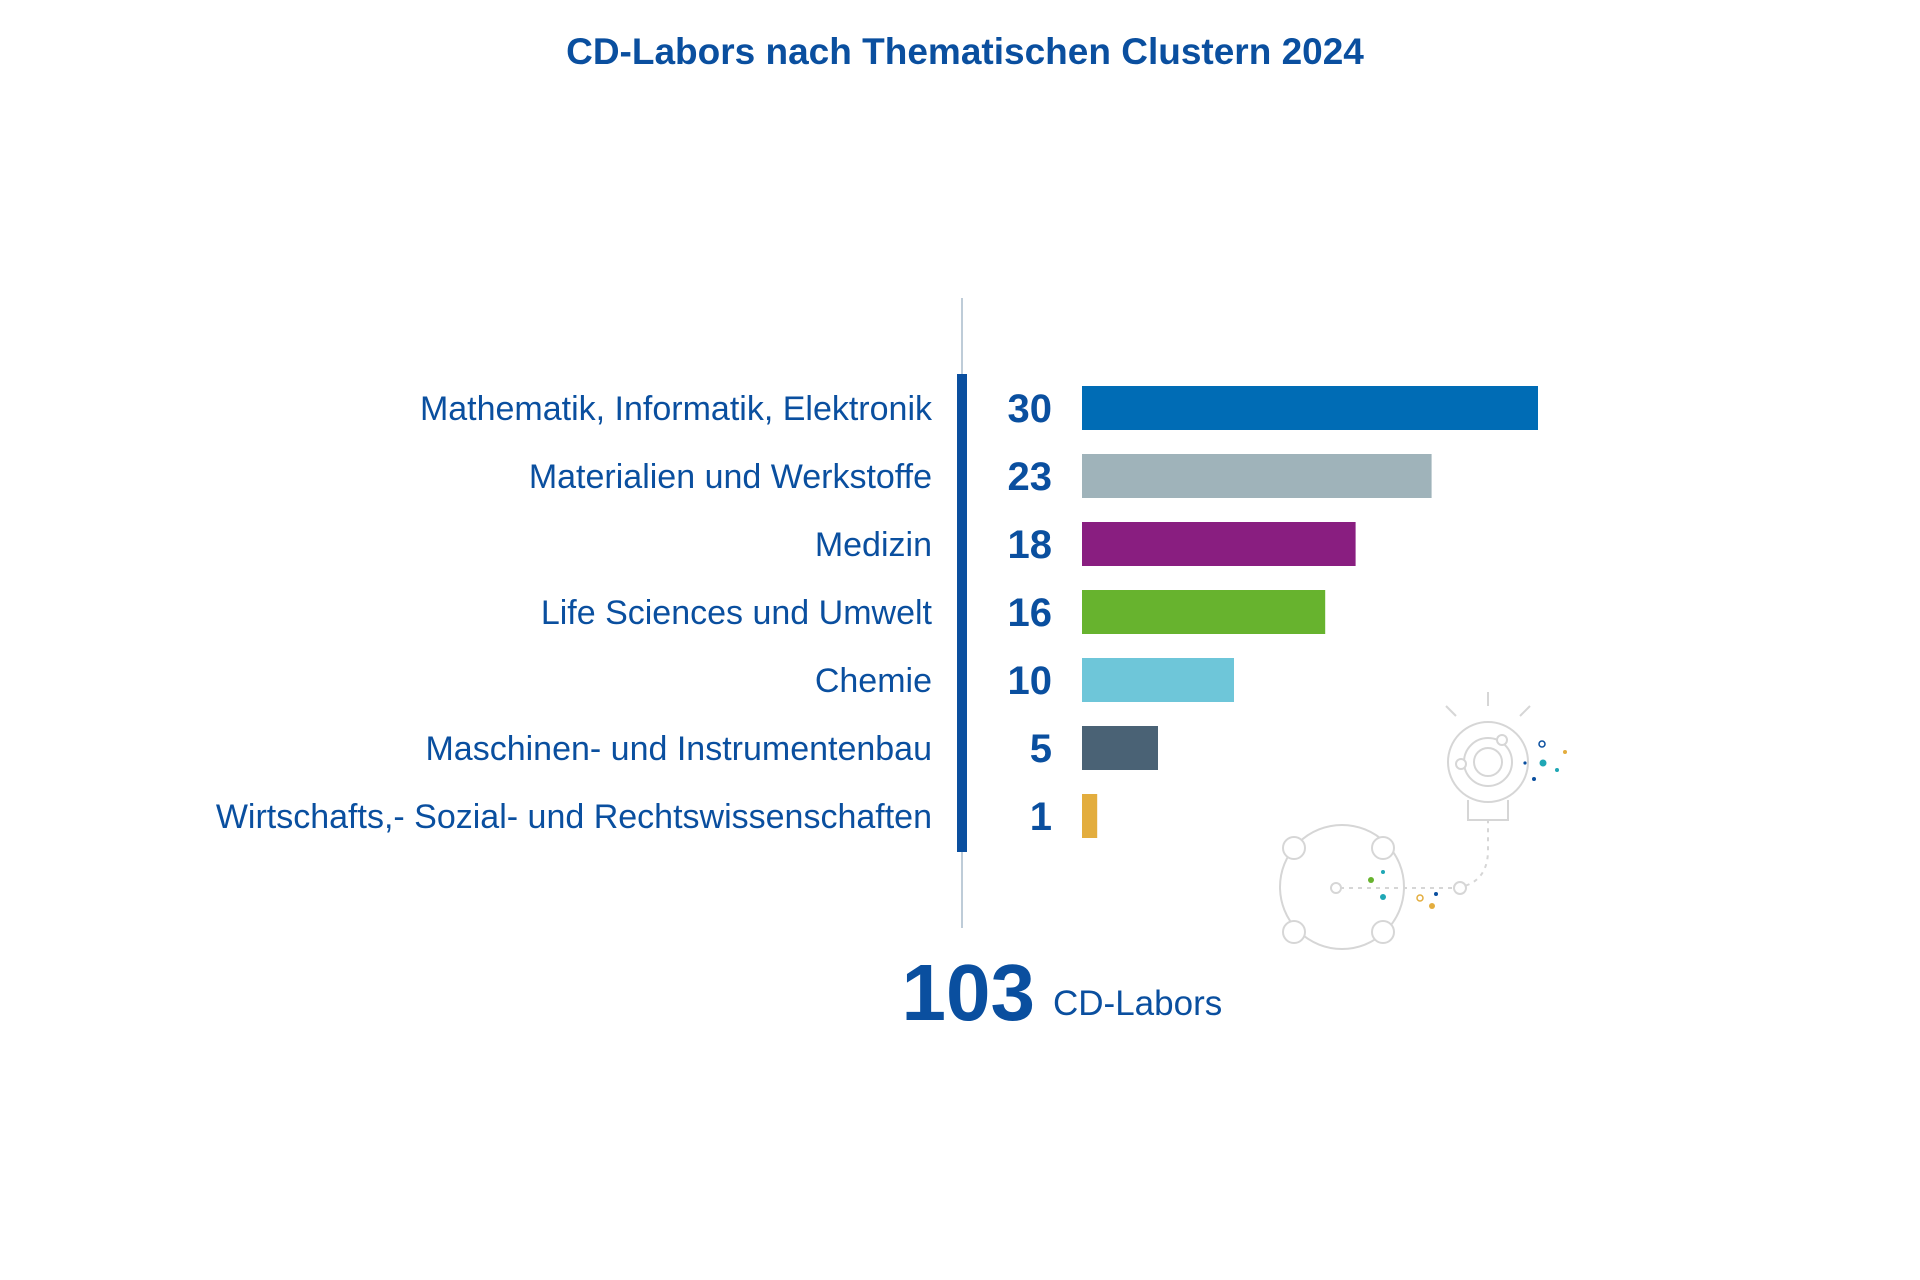 Image resolution: width=1920 pixels, height=1280 pixels. I want to click on value-label: 18, so click(1030, 545).